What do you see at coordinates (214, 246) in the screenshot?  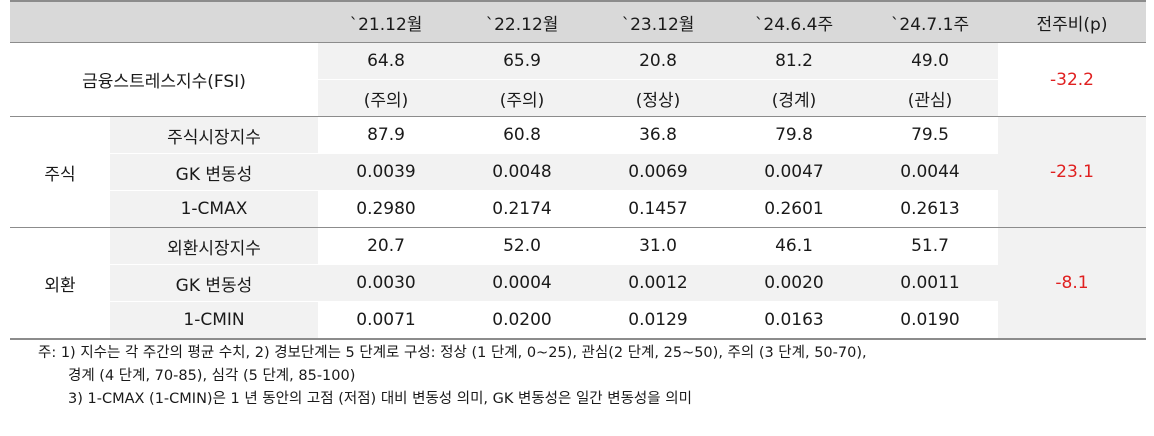 I see `fx-row-label: 외환시장지수` at bounding box center [214, 246].